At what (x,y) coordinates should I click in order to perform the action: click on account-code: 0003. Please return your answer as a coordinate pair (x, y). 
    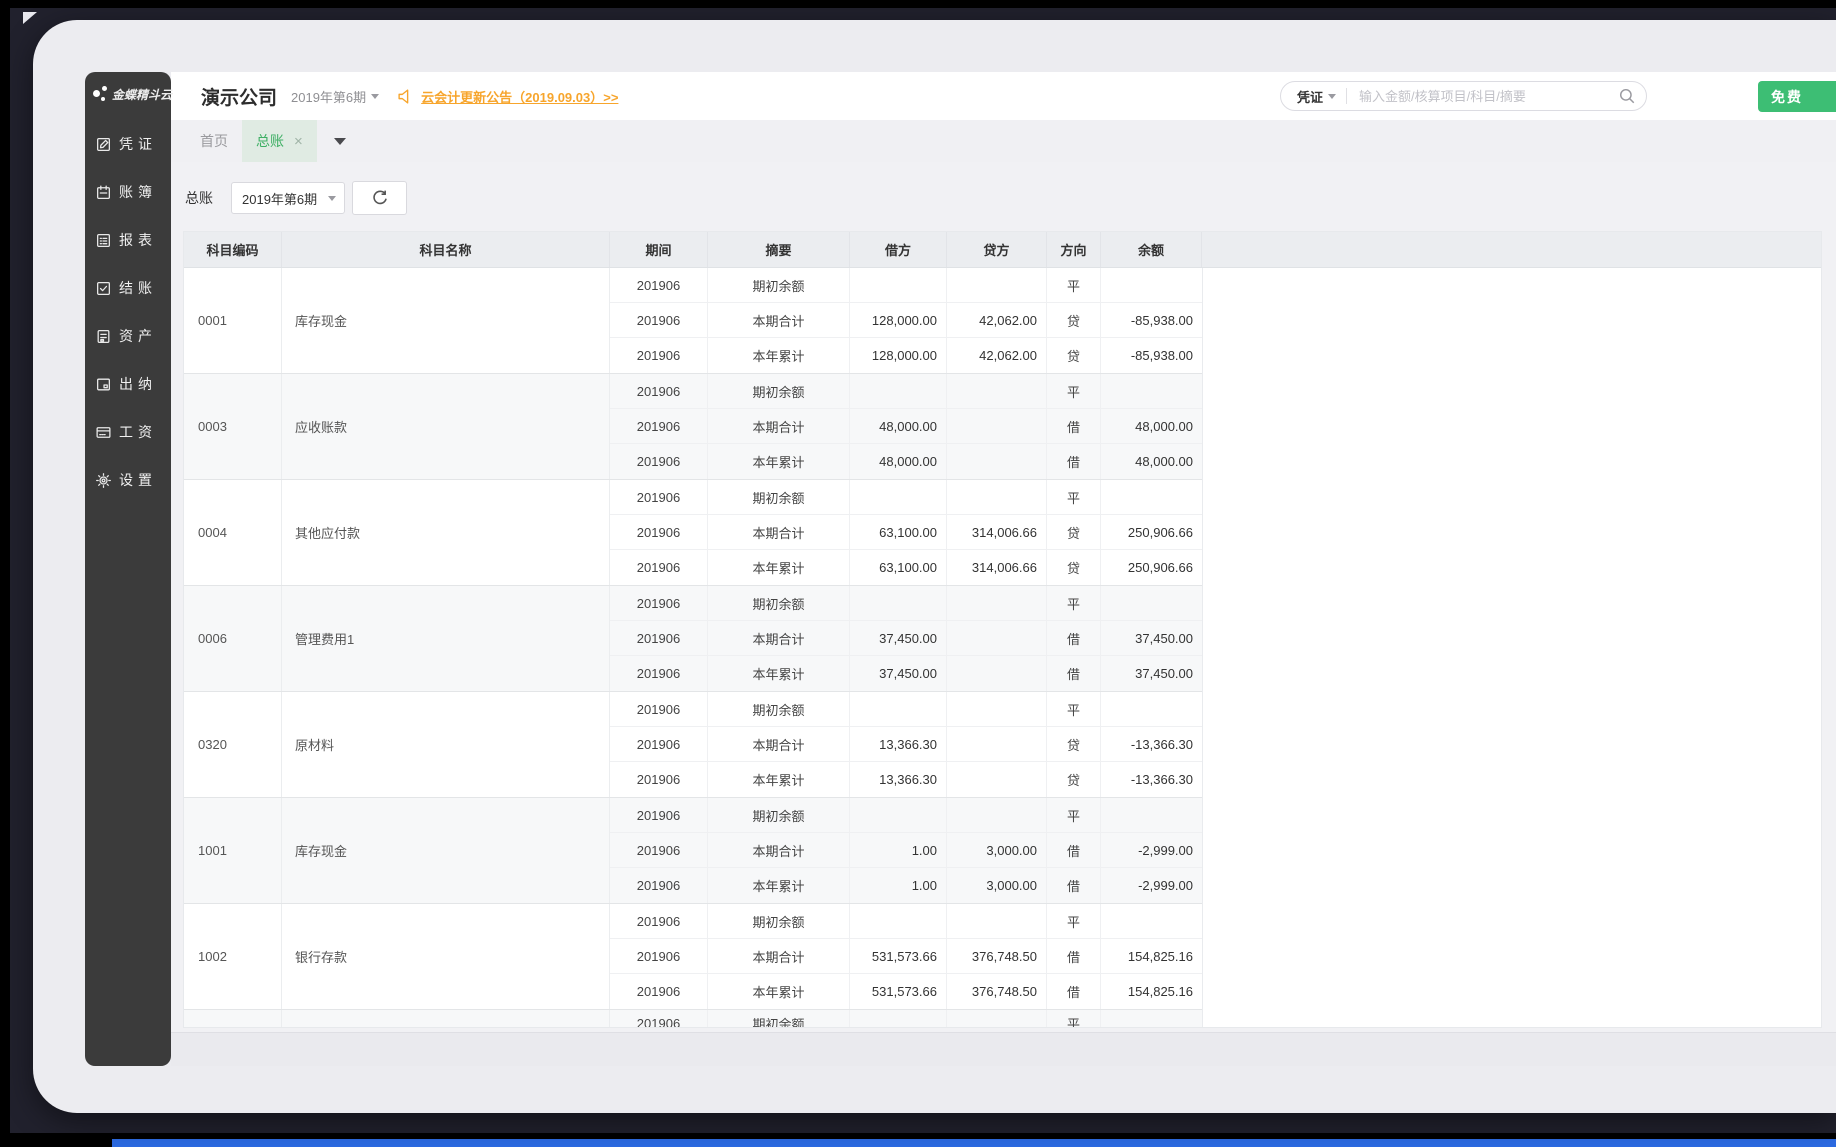
    Looking at the image, I should click on (233, 426).